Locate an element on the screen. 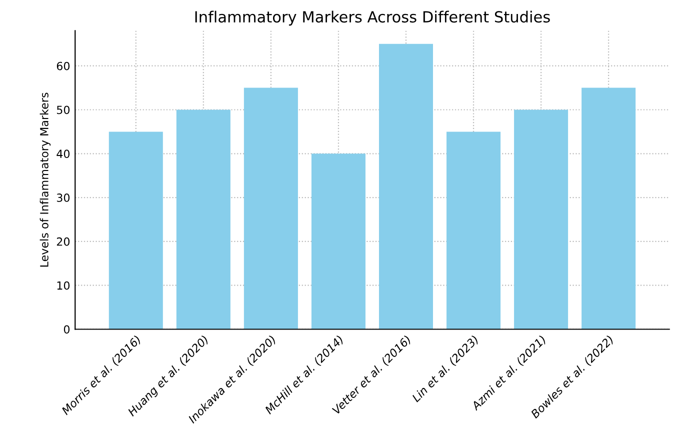 This screenshot has width=683, height=439. y-tick-label: 50 is located at coordinates (63, 110).